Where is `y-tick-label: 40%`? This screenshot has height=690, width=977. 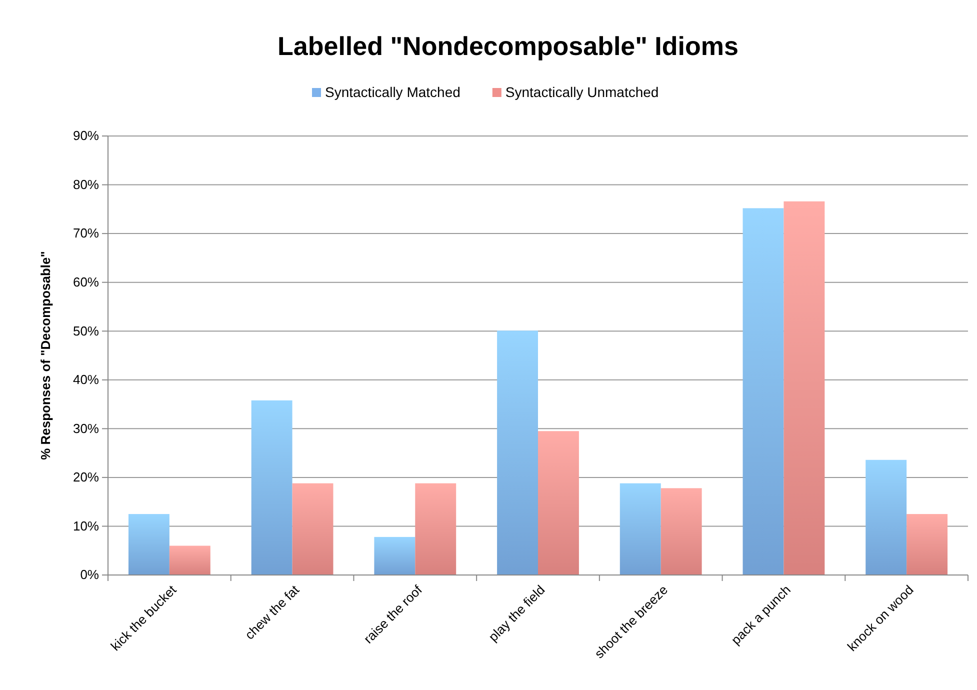
y-tick-label: 40% is located at coordinates (86, 380).